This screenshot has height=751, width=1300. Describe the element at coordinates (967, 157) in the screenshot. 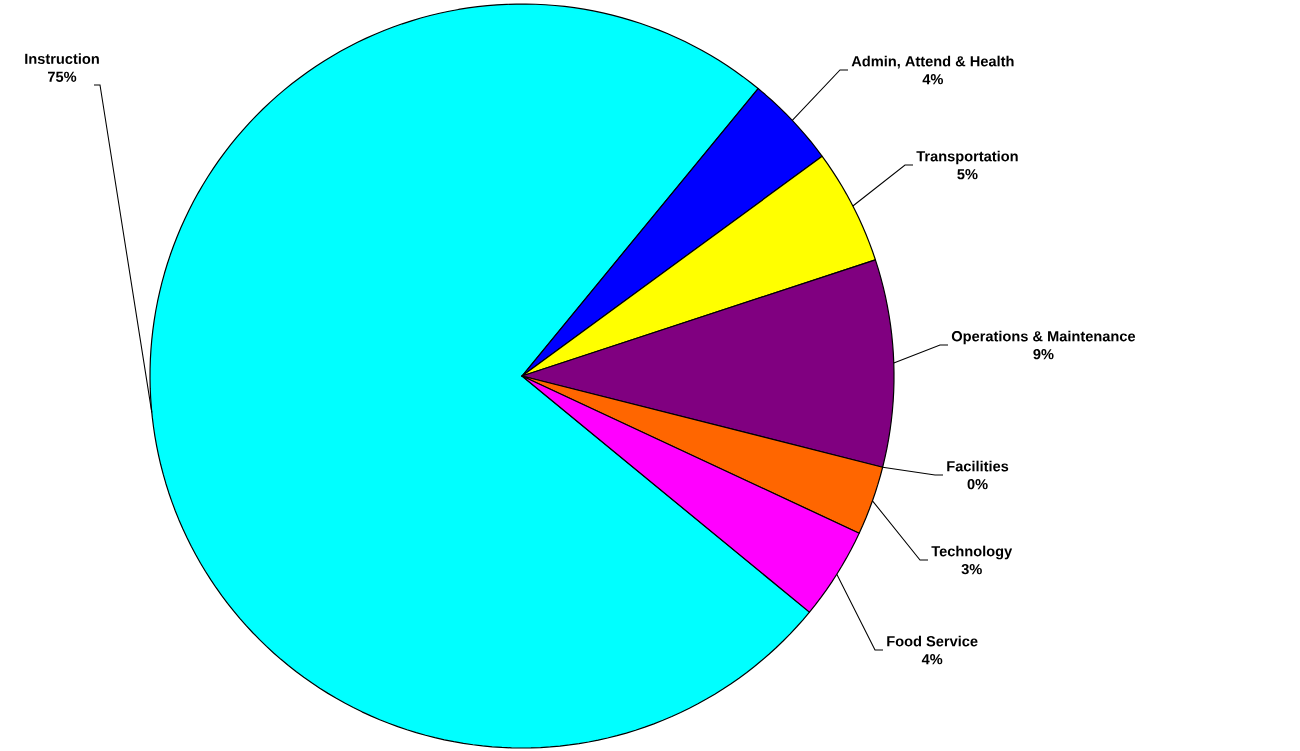

I see `slice-label: Transportation` at that location.